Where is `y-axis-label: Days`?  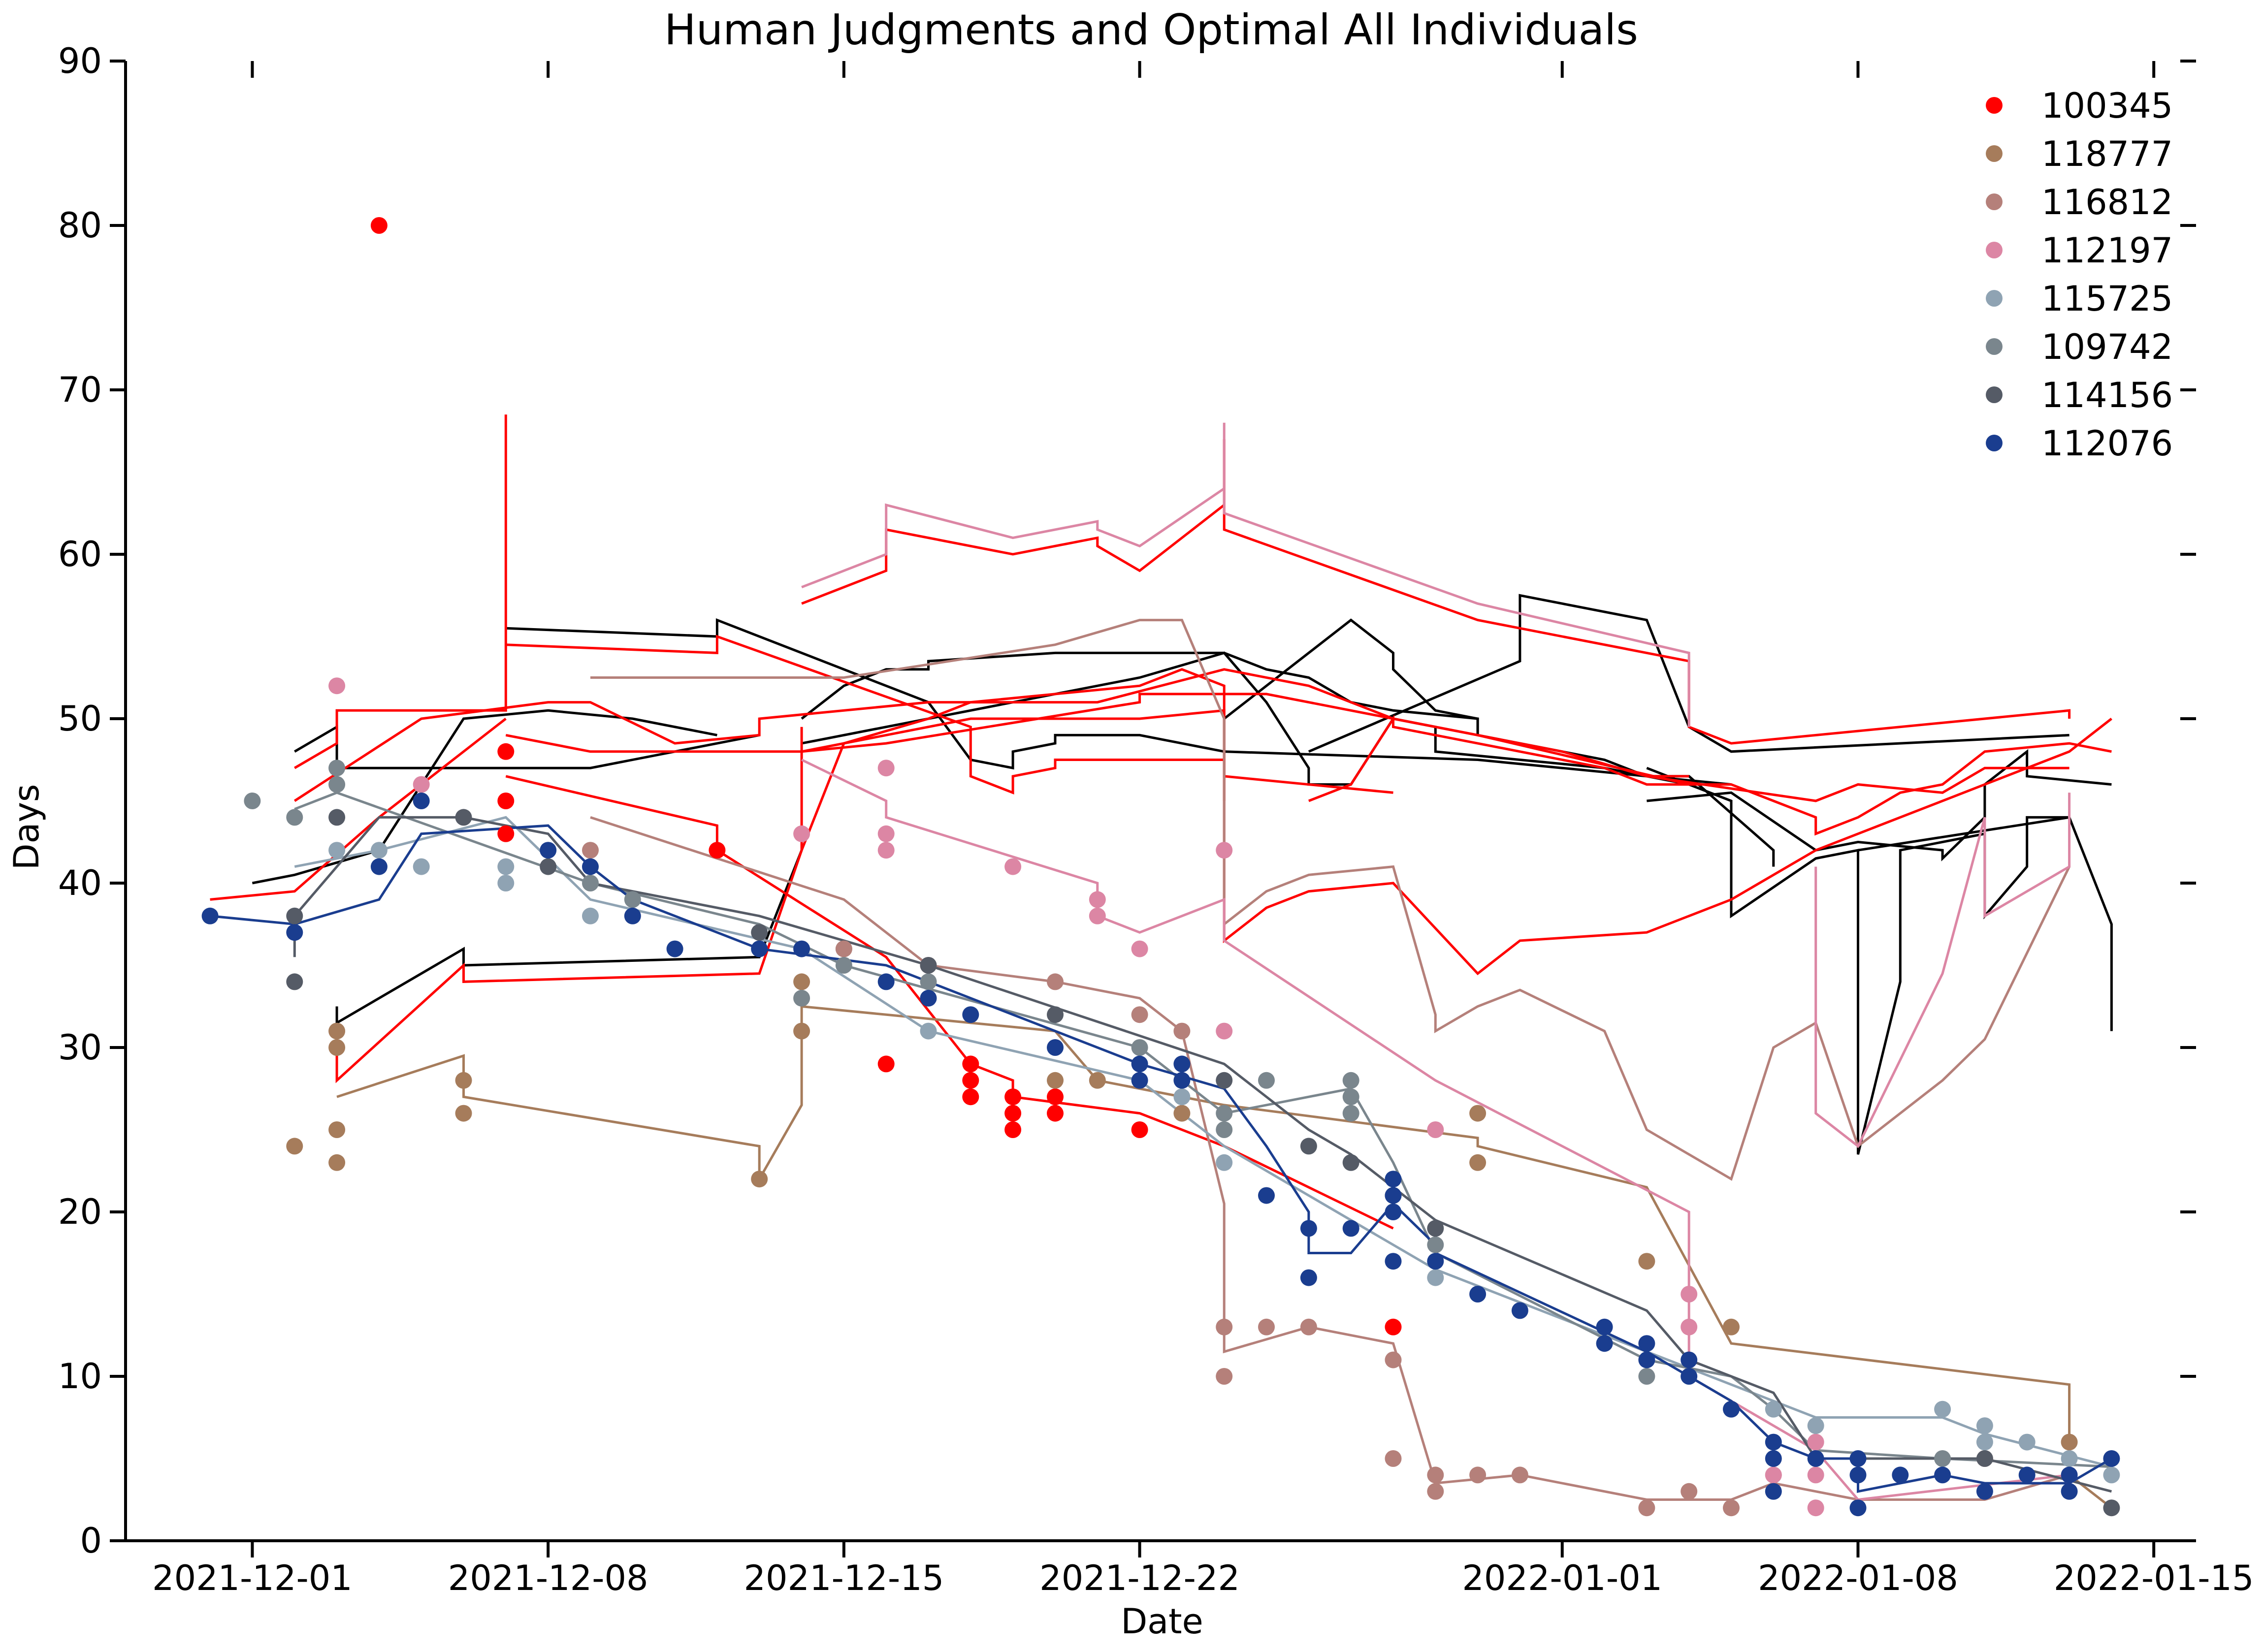 y-axis-label: Days is located at coordinates (26, 827).